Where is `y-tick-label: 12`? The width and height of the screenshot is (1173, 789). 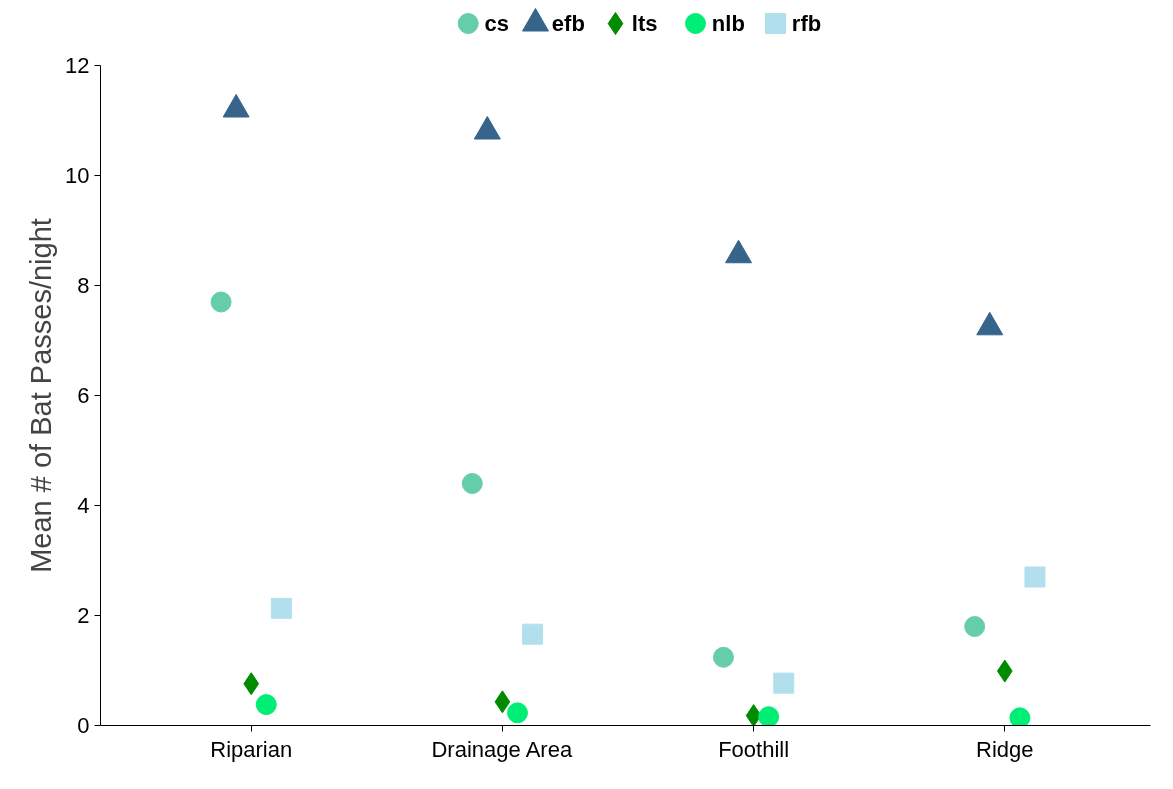 y-tick-label: 12 is located at coordinates (77, 65).